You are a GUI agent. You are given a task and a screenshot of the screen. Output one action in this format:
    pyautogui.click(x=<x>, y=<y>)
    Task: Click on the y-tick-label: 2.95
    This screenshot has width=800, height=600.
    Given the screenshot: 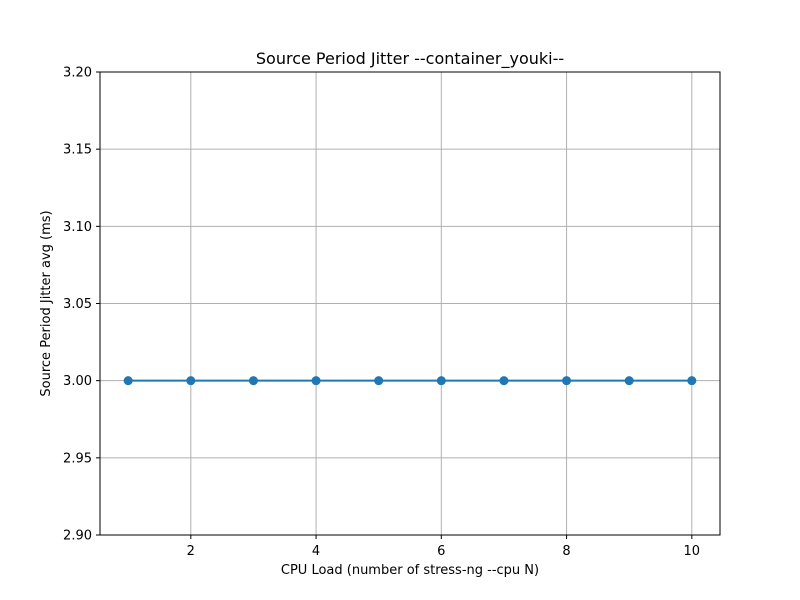 What is the action you would take?
    pyautogui.click(x=77, y=458)
    